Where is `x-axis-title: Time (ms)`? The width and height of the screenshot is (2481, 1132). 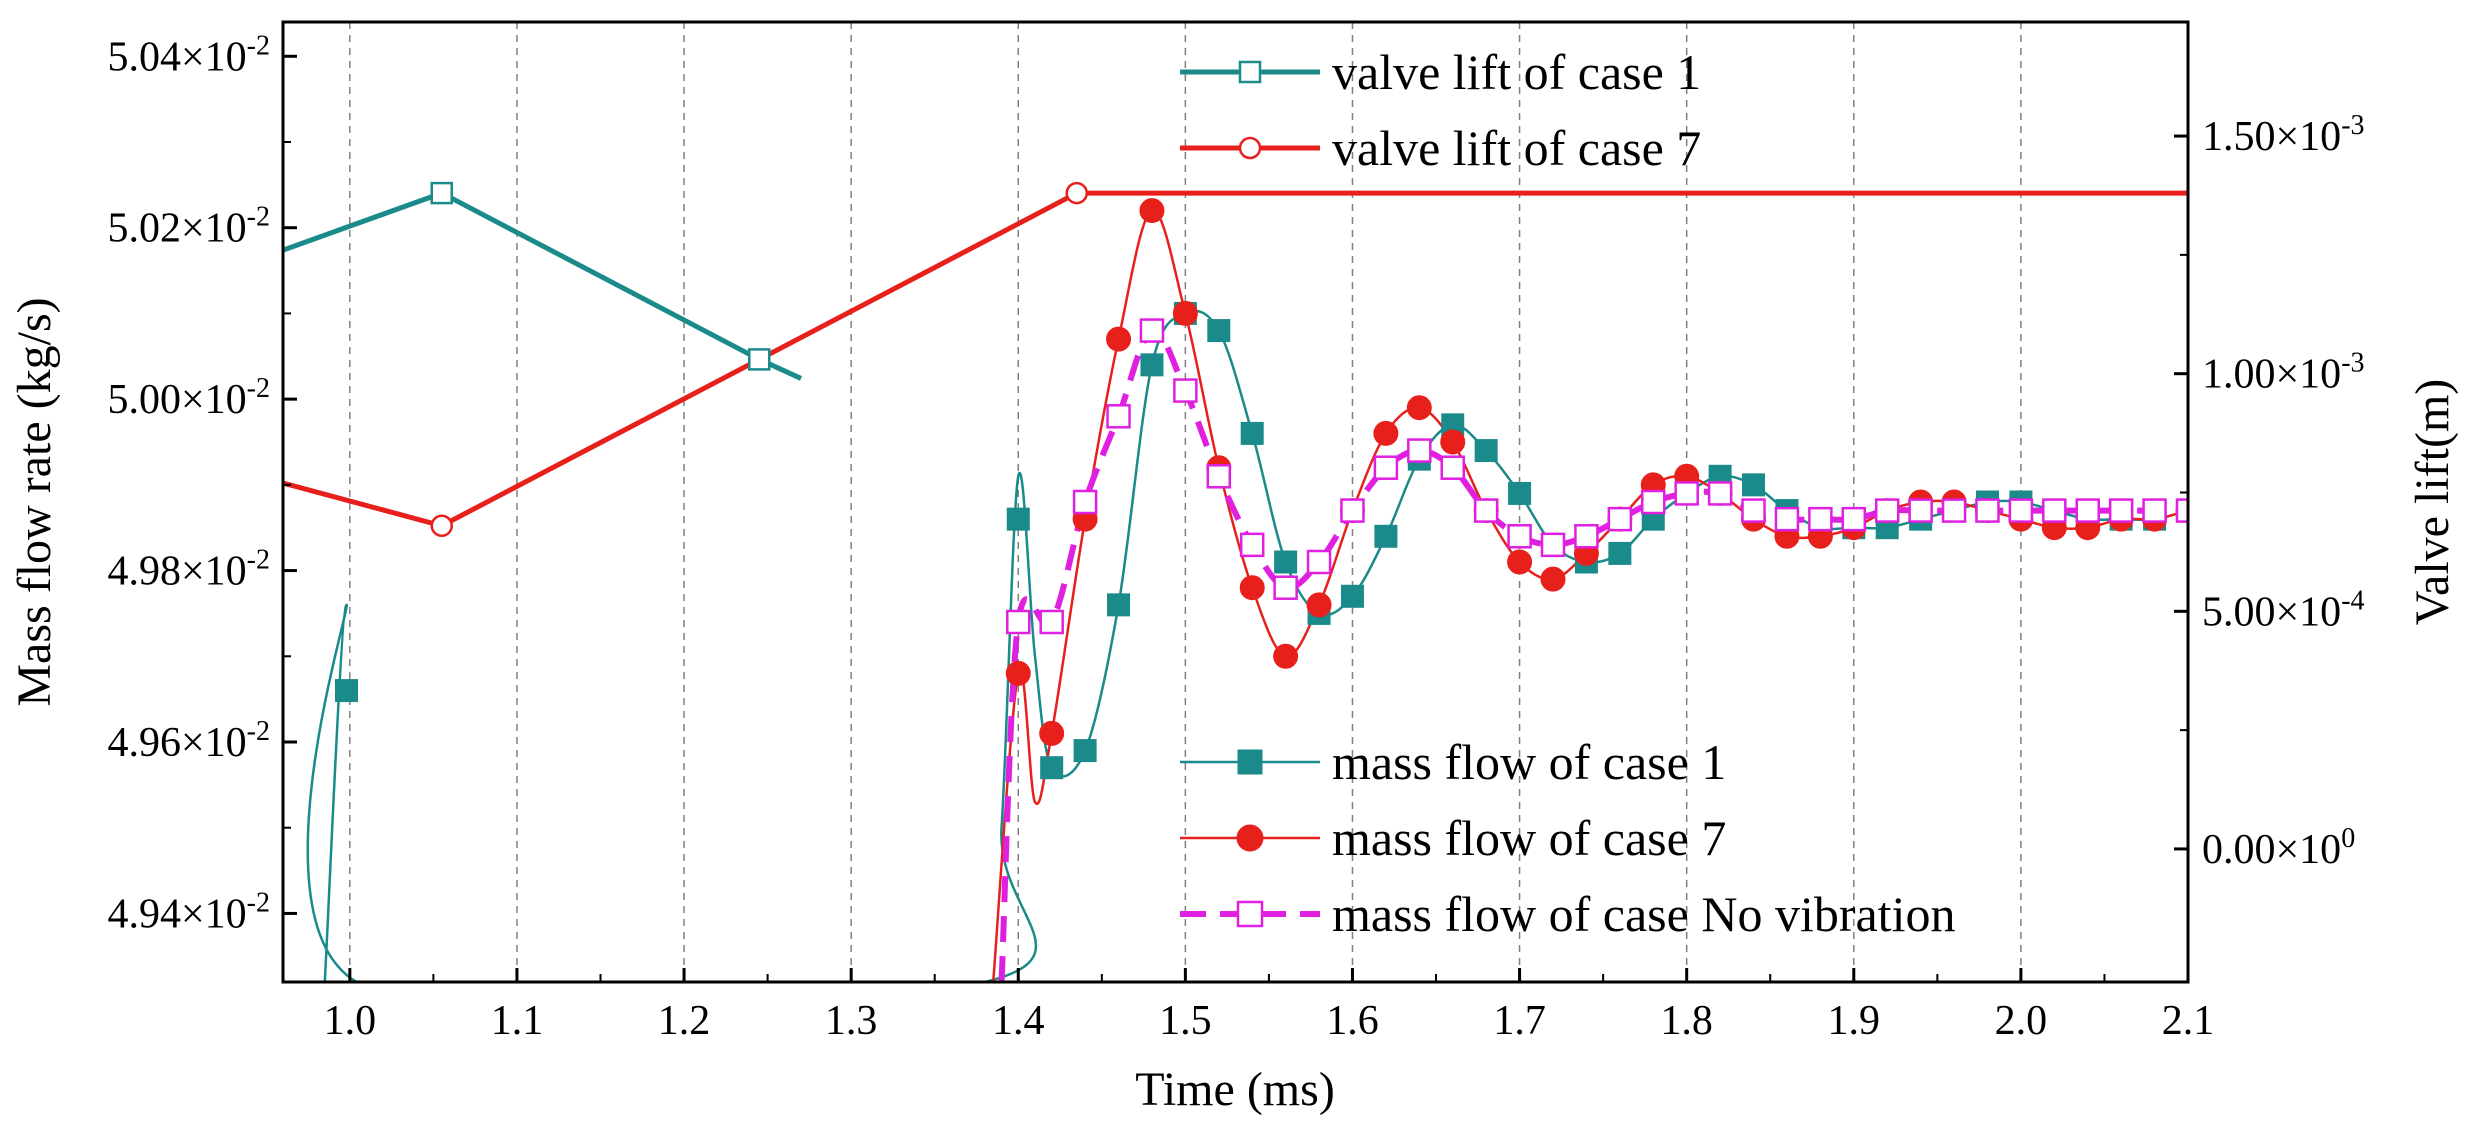 x-axis-title: Time (ms) is located at coordinates (1235, 1089).